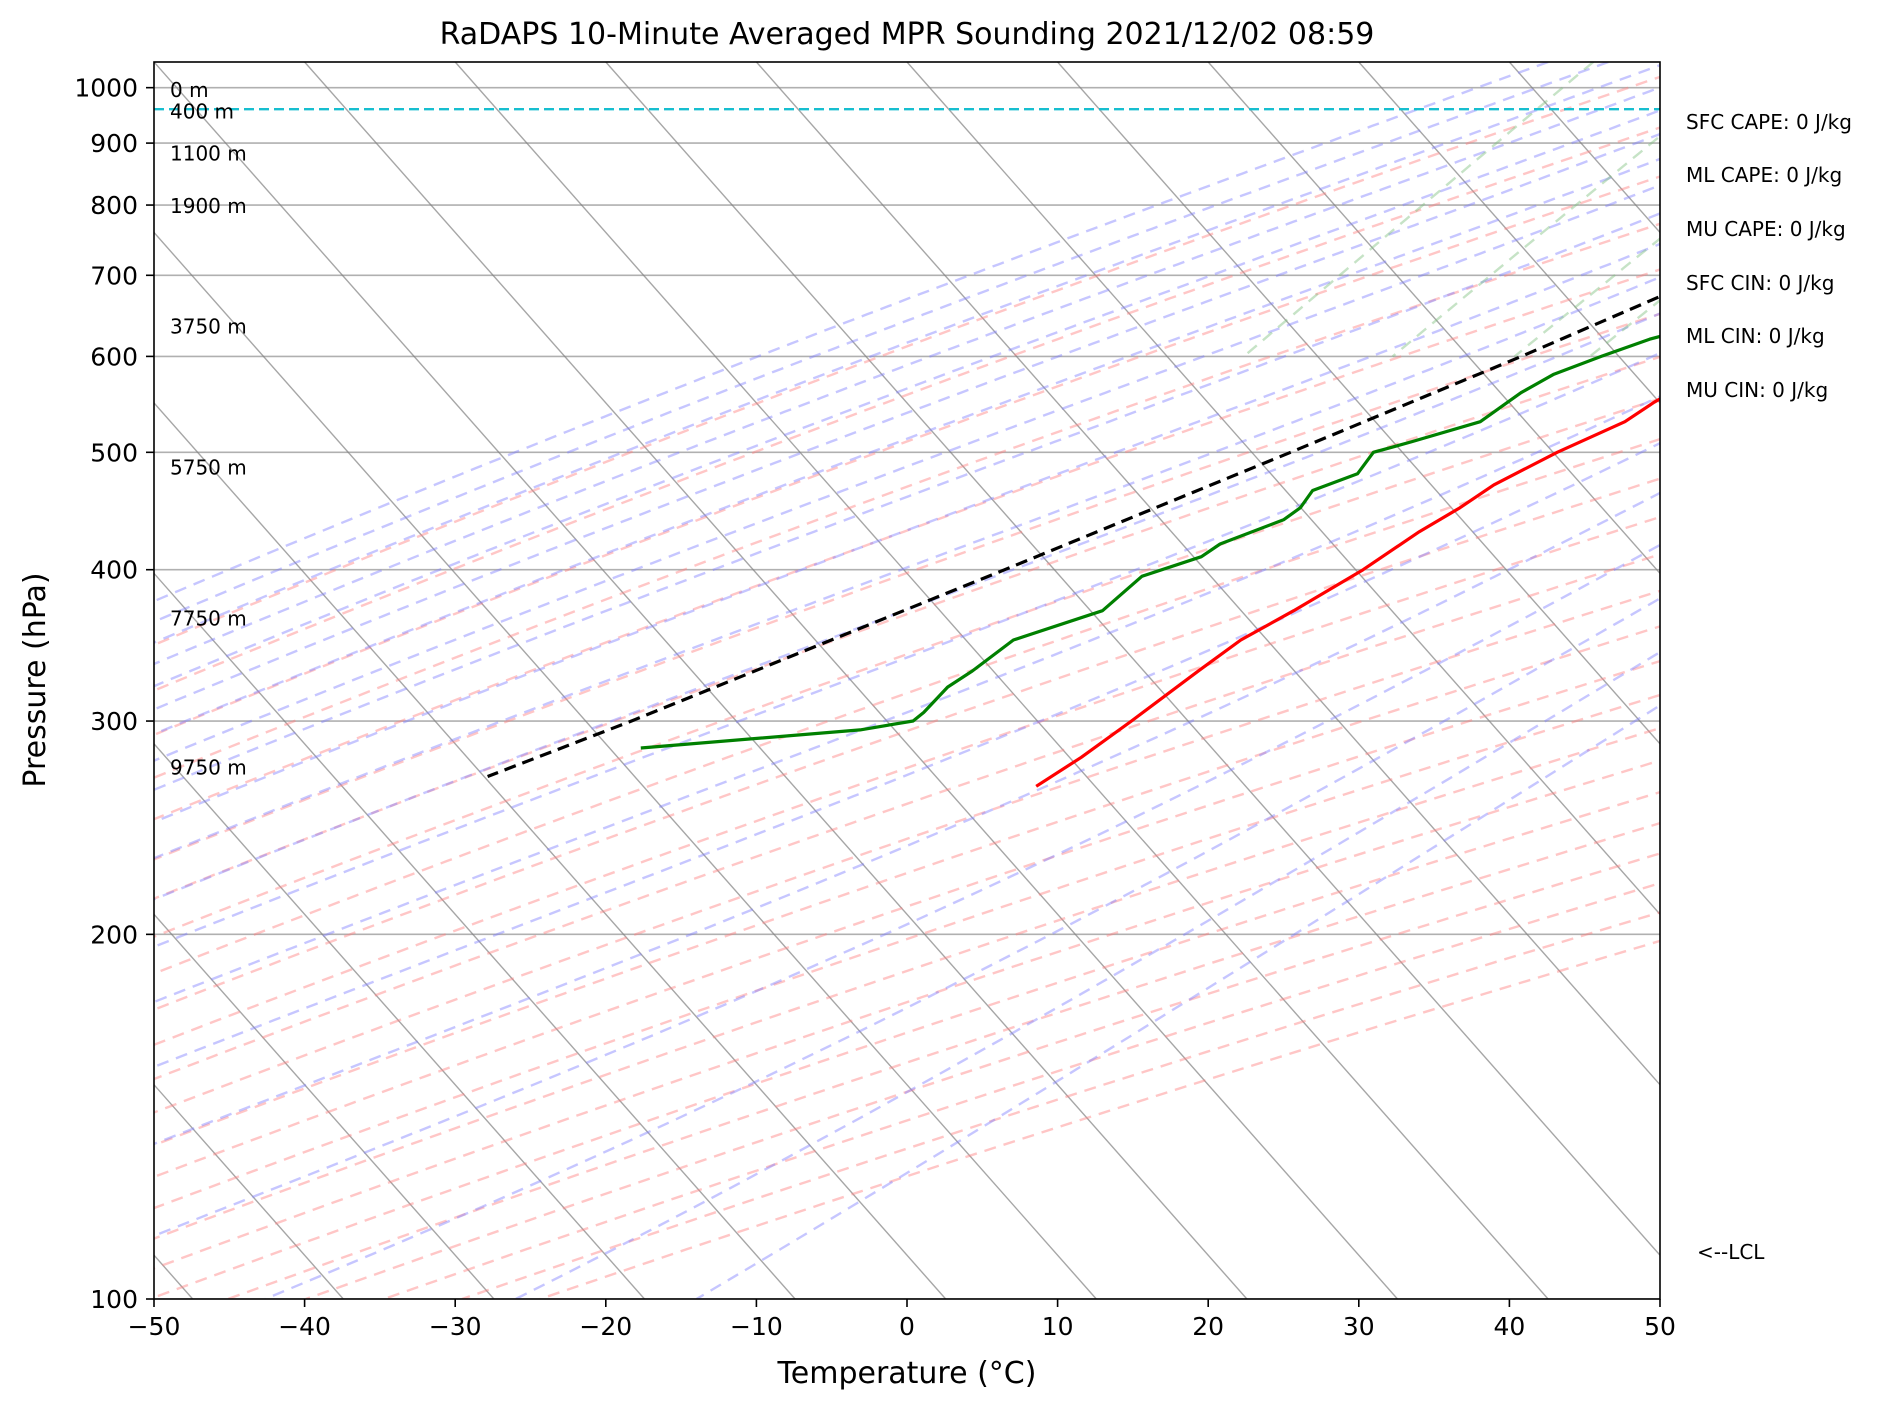 The height and width of the screenshot is (1406, 1882). I want to click on x-tick-label: 10, so click(1058, 1326).